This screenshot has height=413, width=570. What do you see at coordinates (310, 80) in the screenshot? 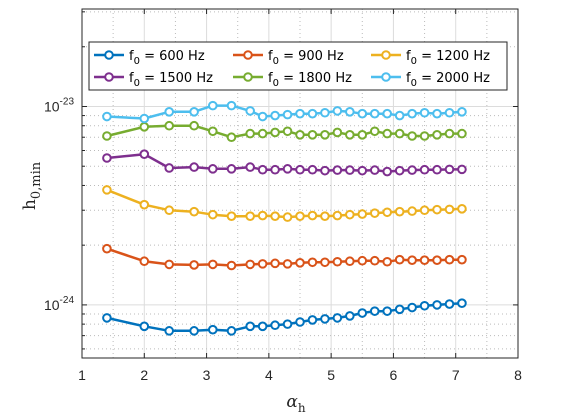
I see `legend-label: f0 = 1800 Hz` at bounding box center [310, 80].